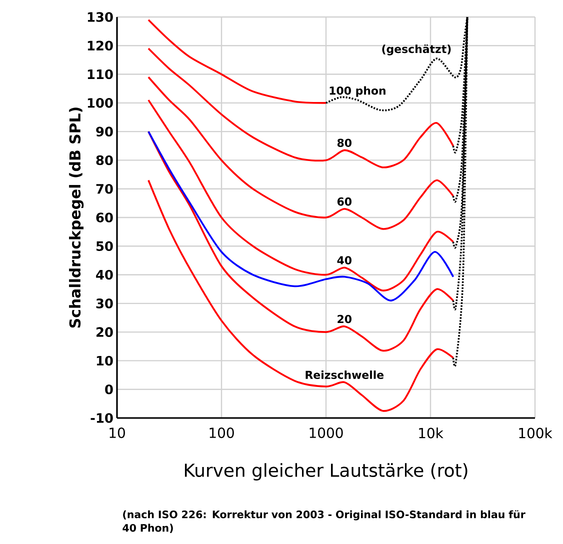 The image size is (563, 544). What do you see at coordinates (416, 50) in the screenshot?
I see `annotation: (geschätzt)` at bounding box center [416, 50].